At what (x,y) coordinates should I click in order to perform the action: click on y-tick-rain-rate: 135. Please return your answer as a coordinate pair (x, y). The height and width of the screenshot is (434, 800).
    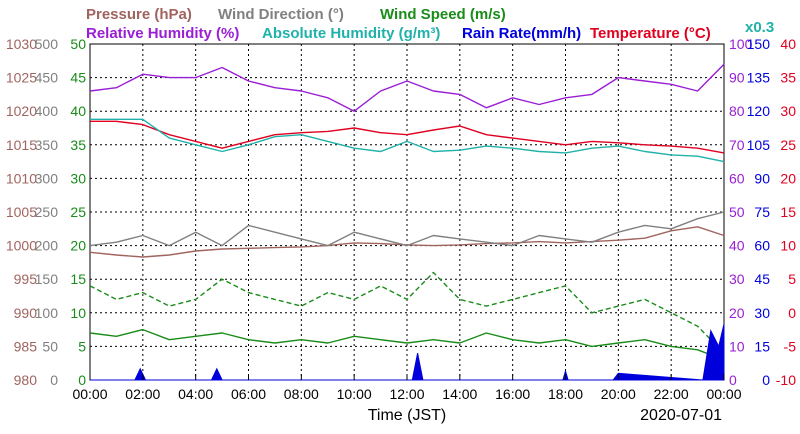
    Looking at the image, I should click on (759, 78).